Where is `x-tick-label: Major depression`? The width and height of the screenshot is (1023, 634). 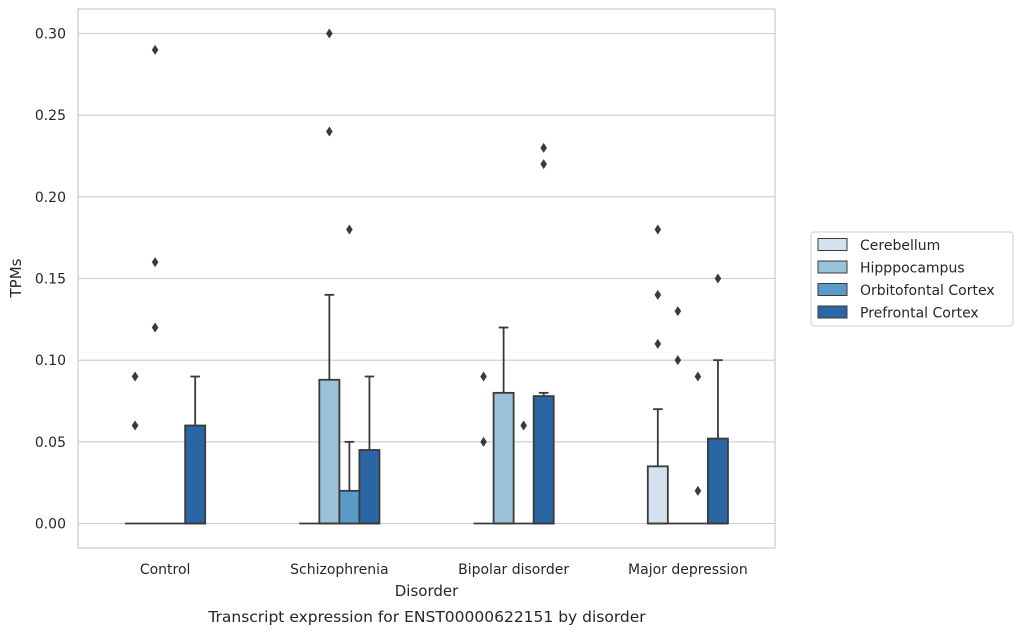
x-tick-label: Major depression is located at coordinates (688, 570).